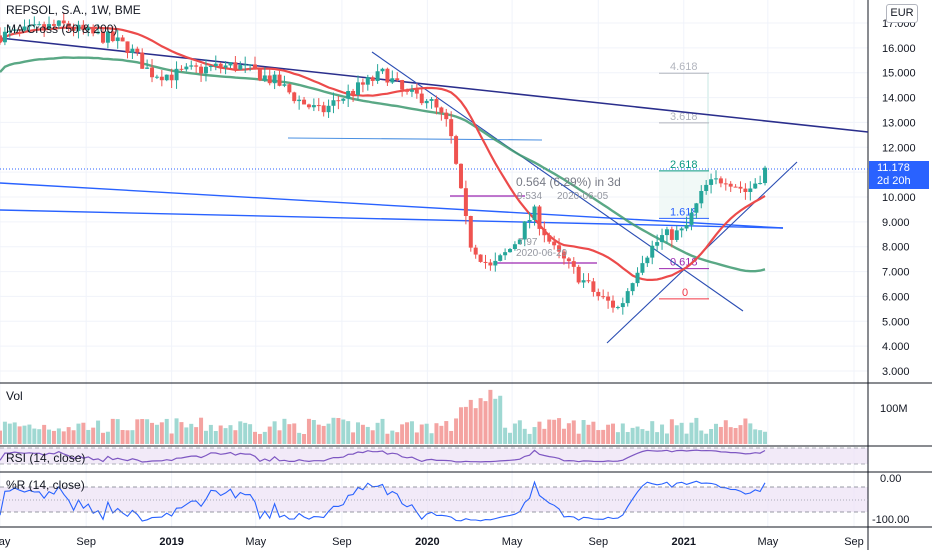 The height and width of the screenshot is (555, 932). What do you see at coordinates (45, 485) in the screenshot?
I see `wr-pane-label: %R (14, close)` at bounding box center [45, 485].